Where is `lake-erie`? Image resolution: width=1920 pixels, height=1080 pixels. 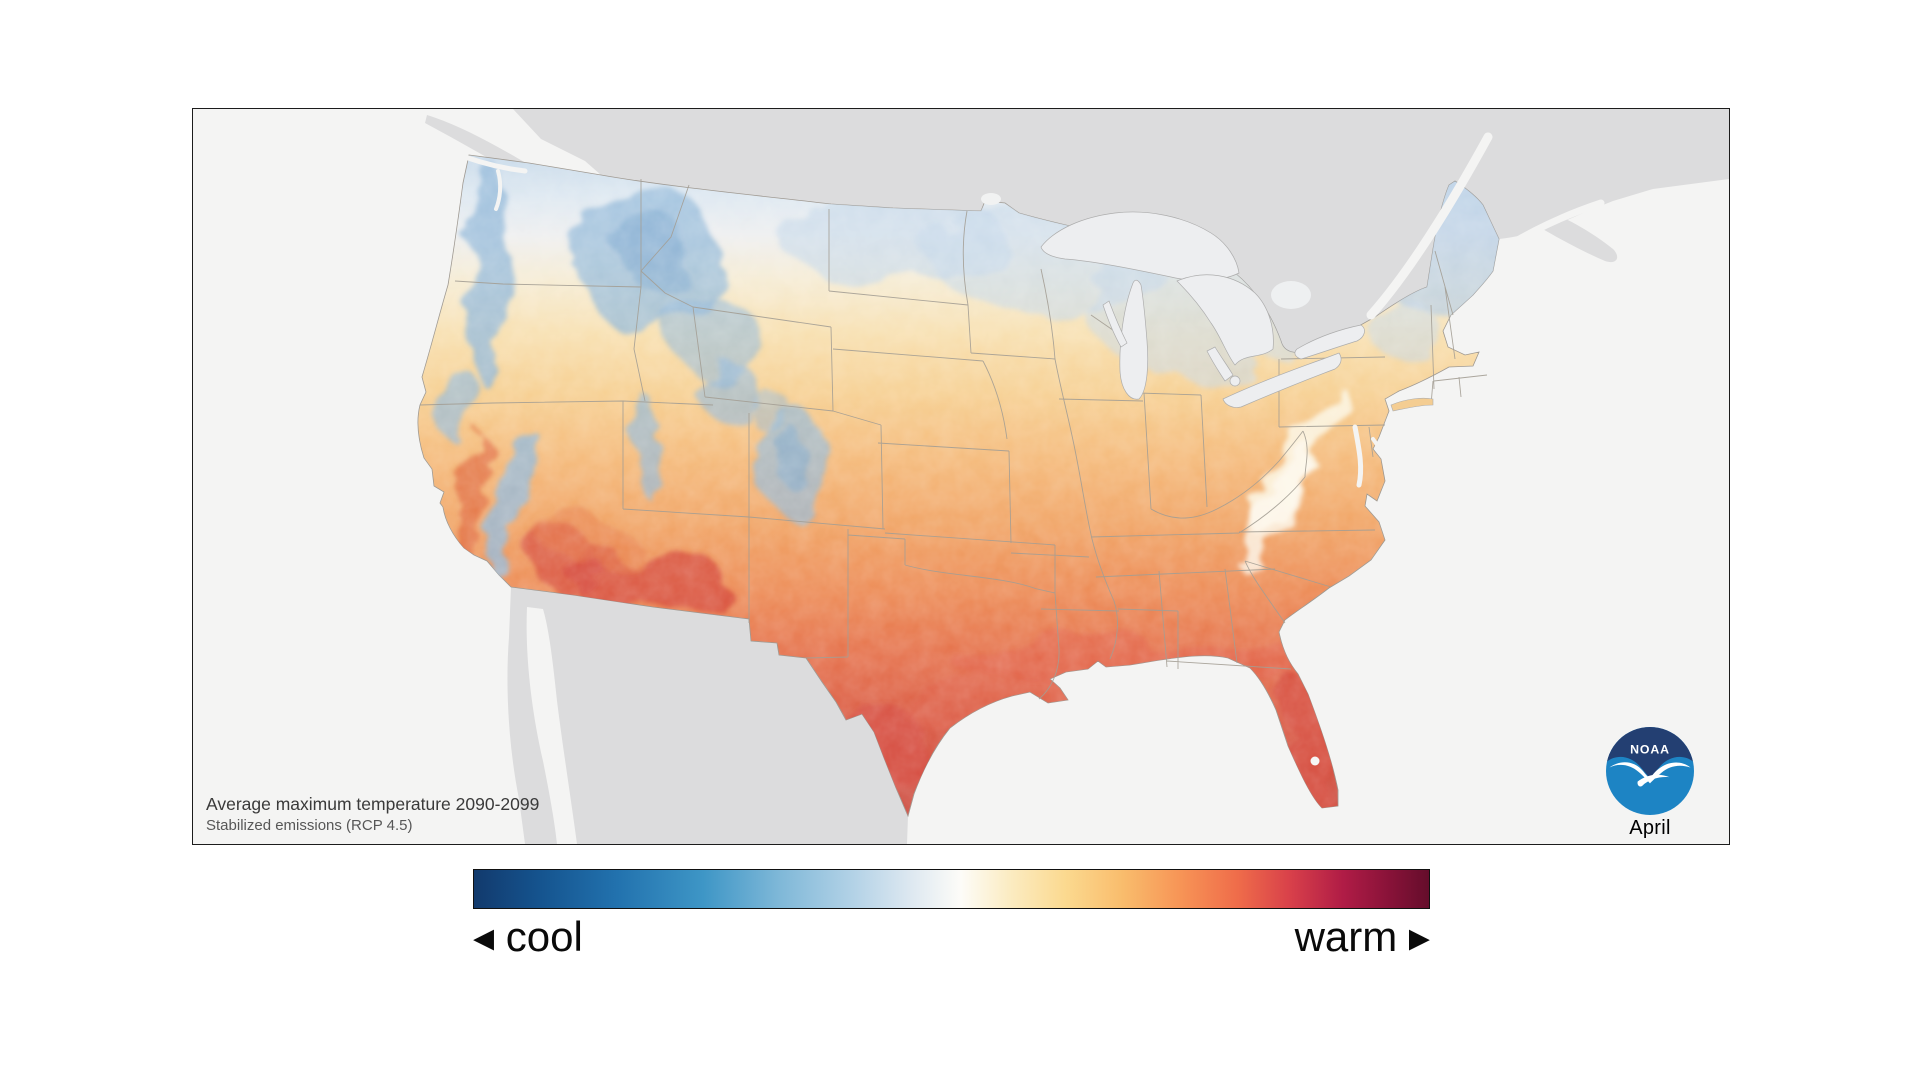
lake-erie is located at coordinates (1282, 380).